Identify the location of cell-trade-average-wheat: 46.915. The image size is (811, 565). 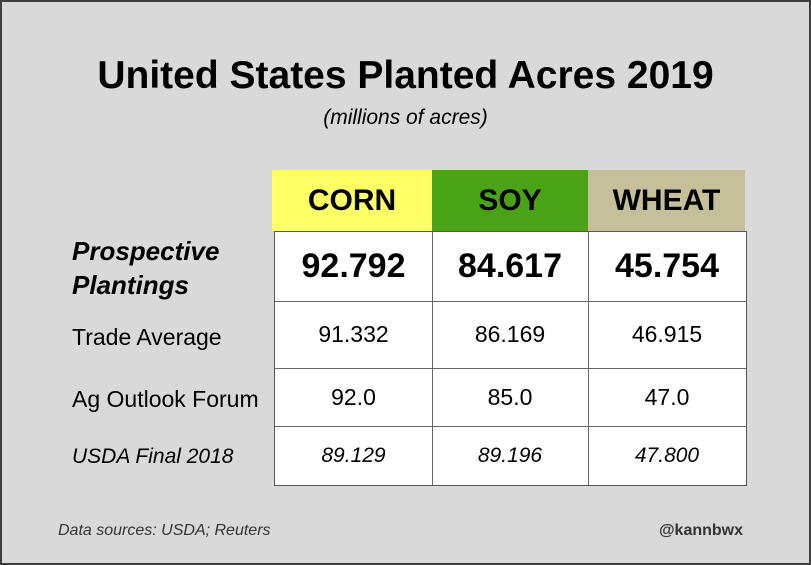
(667, 334).